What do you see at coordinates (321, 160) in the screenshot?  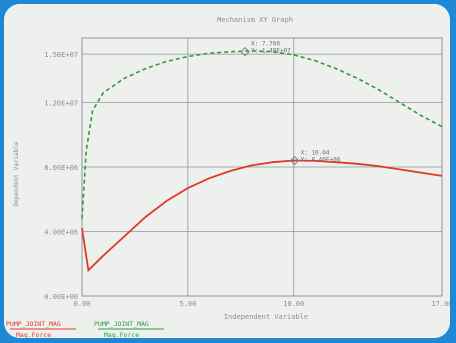 I see `annotation-y-text: Y: 8.40E+06` at bounding box center [321, 160].